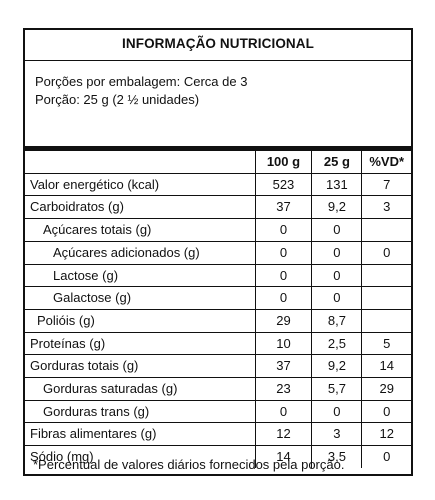 Image resolution: width=435 pixels, height=500 pixels. Describe the element at coordinates (218, 60) in the screenshot. I see `title-divider` at that location.